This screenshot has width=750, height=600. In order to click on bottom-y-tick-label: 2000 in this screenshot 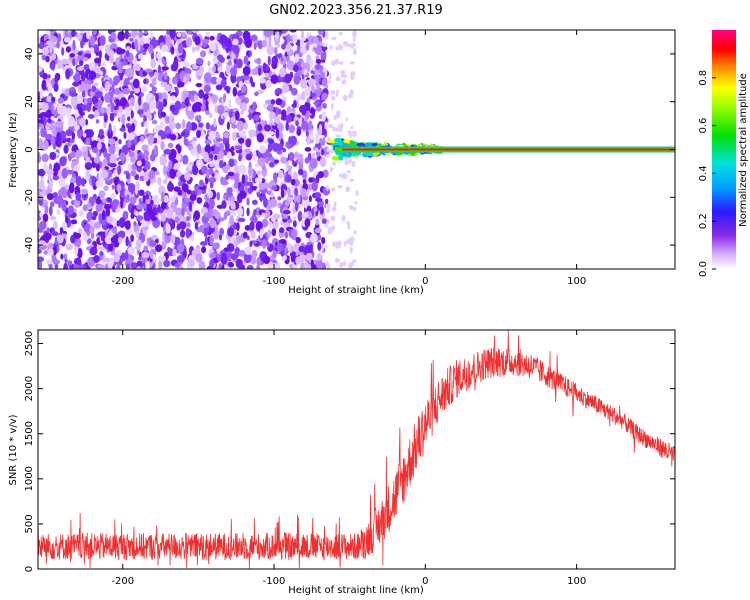, I will do `click(29, 388)`.